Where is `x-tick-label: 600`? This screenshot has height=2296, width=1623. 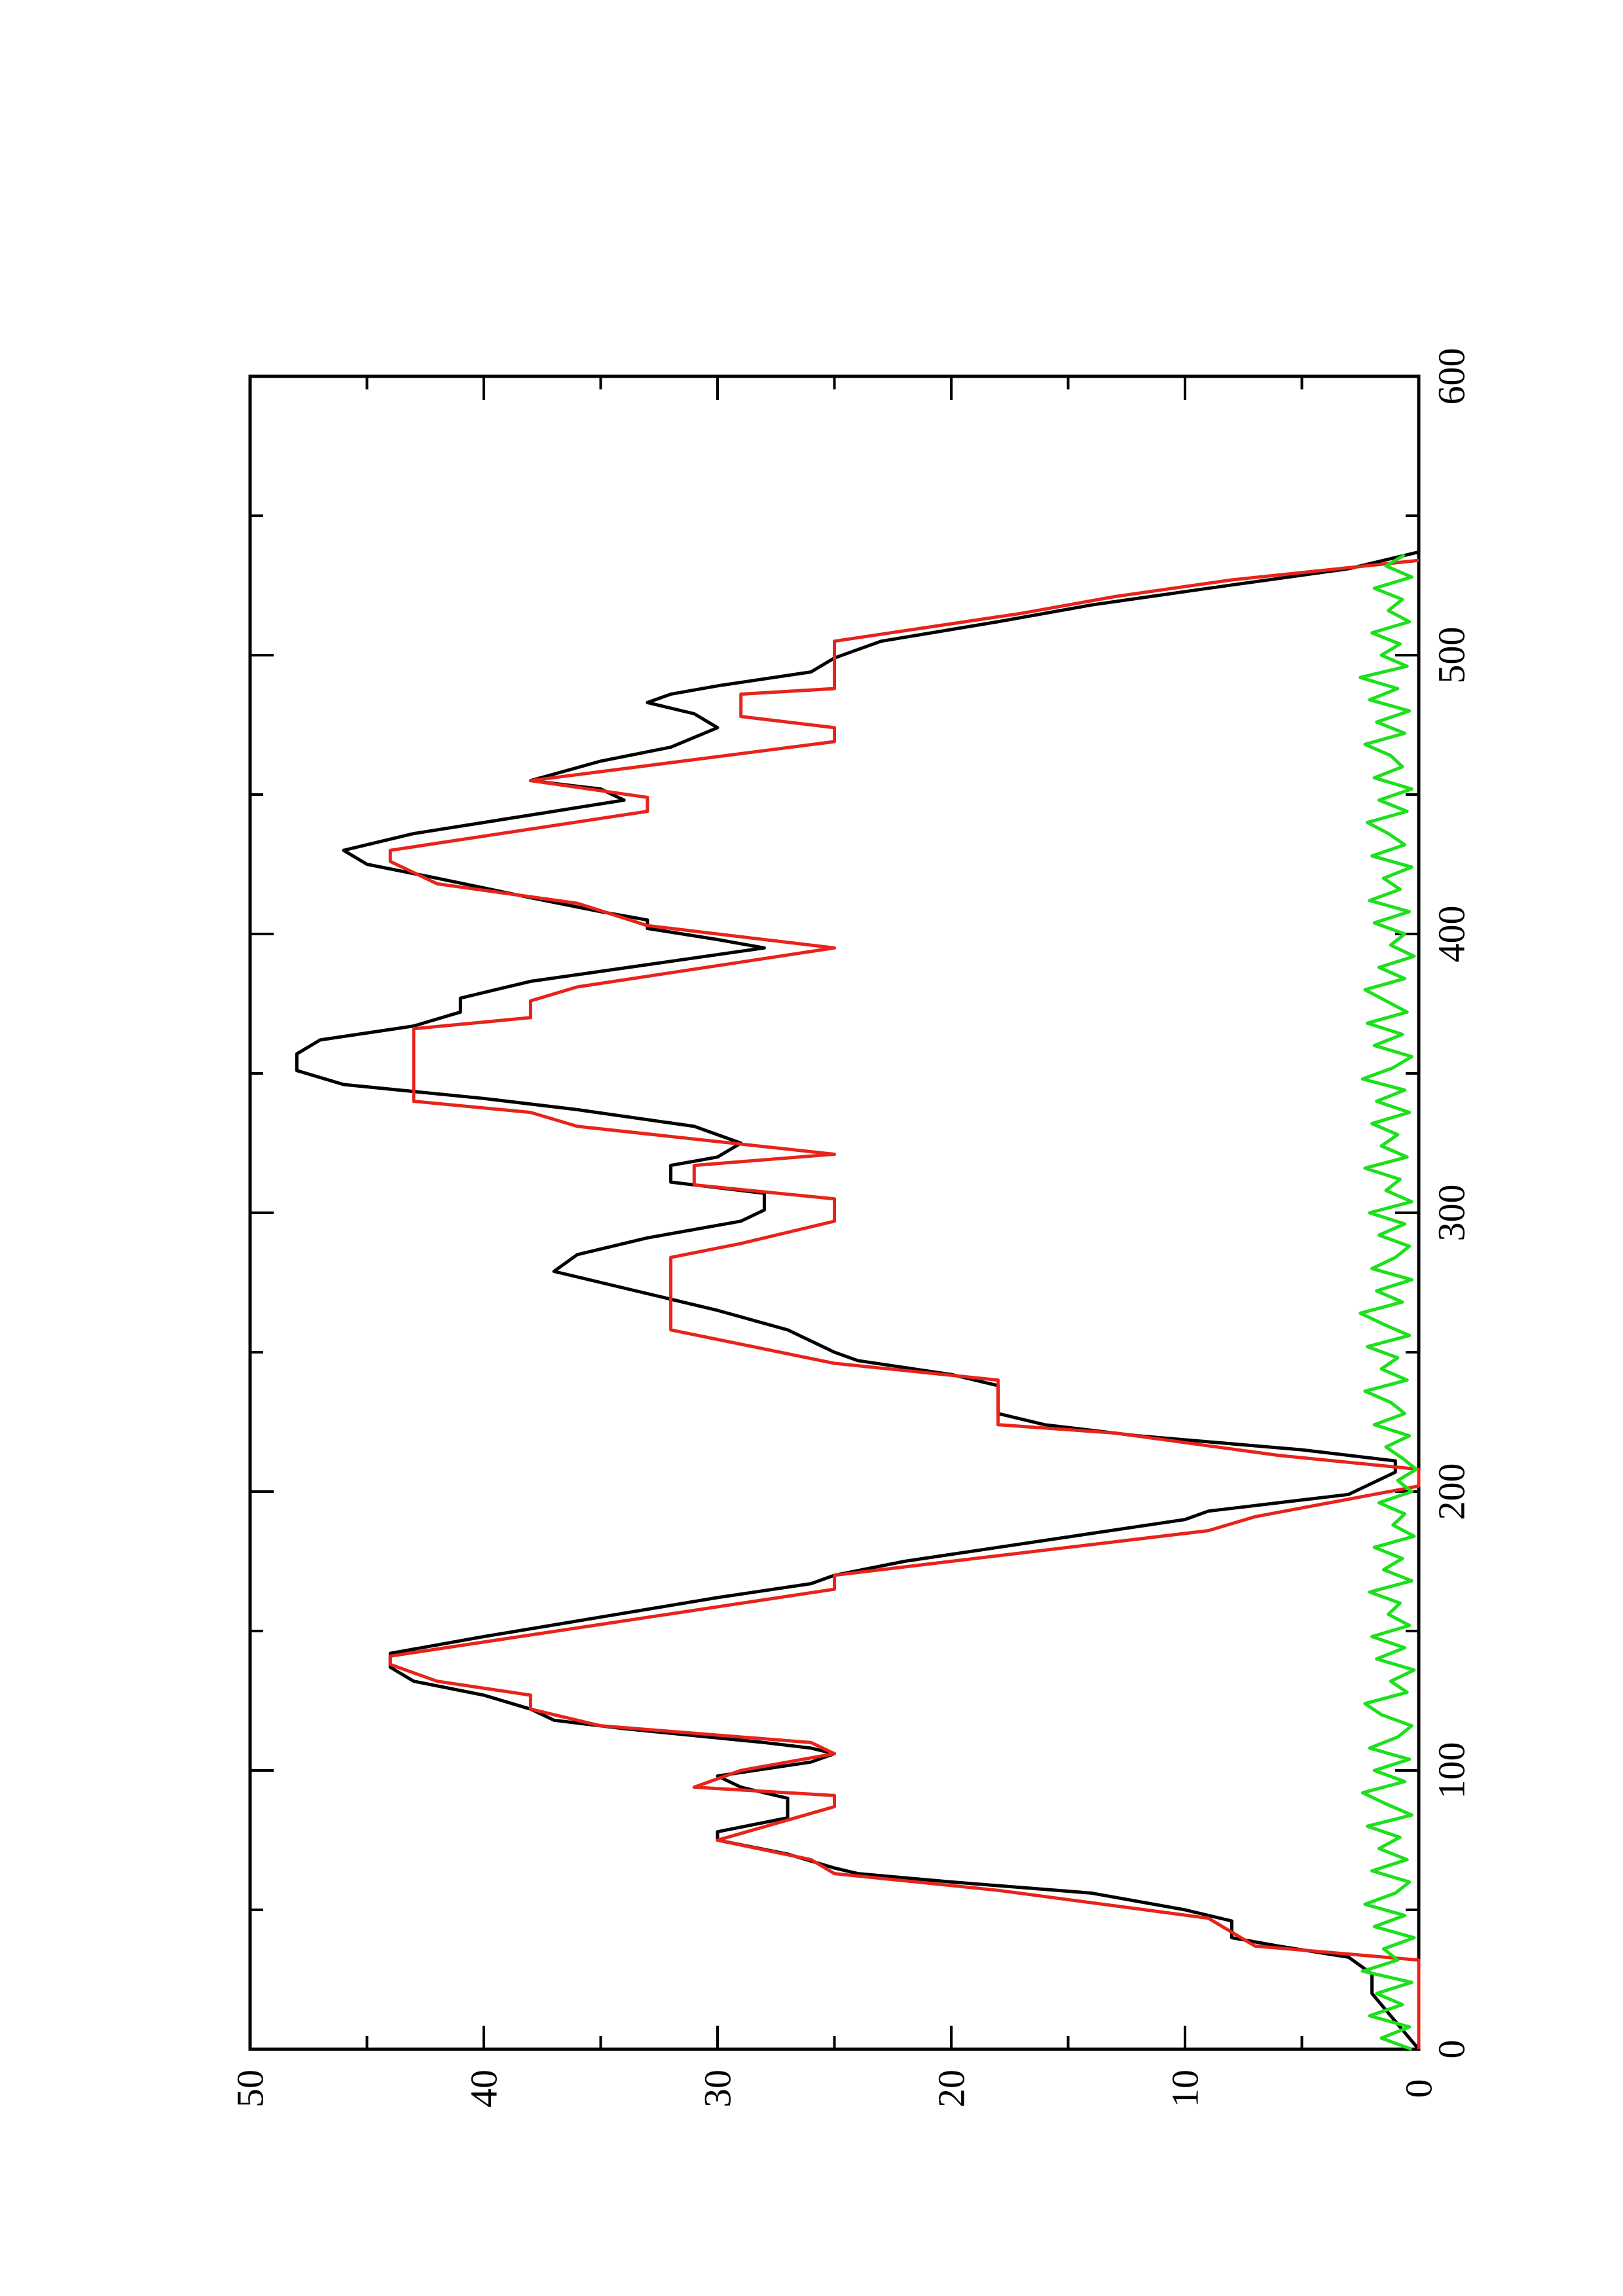
x-tick-label: 600 is located at coordinates (1452, 376).